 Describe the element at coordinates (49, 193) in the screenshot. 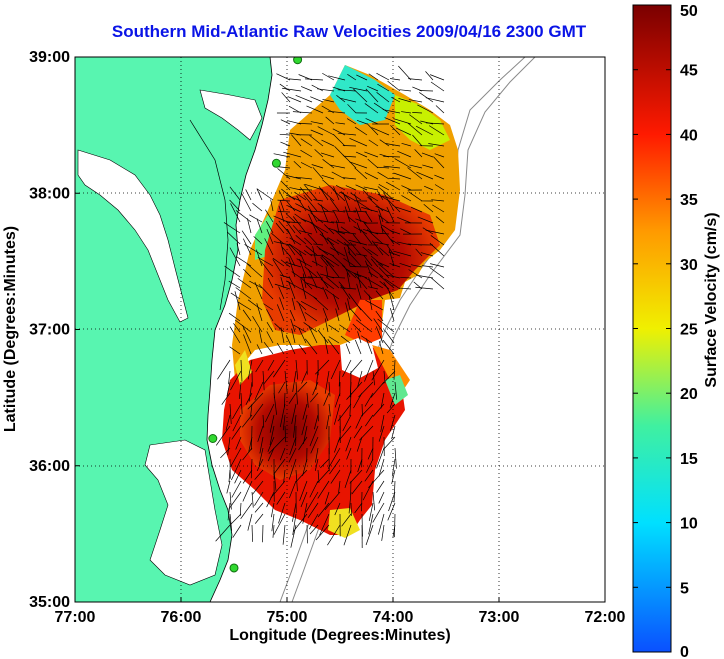

I see `y-tick-label: 38:00` at that location.